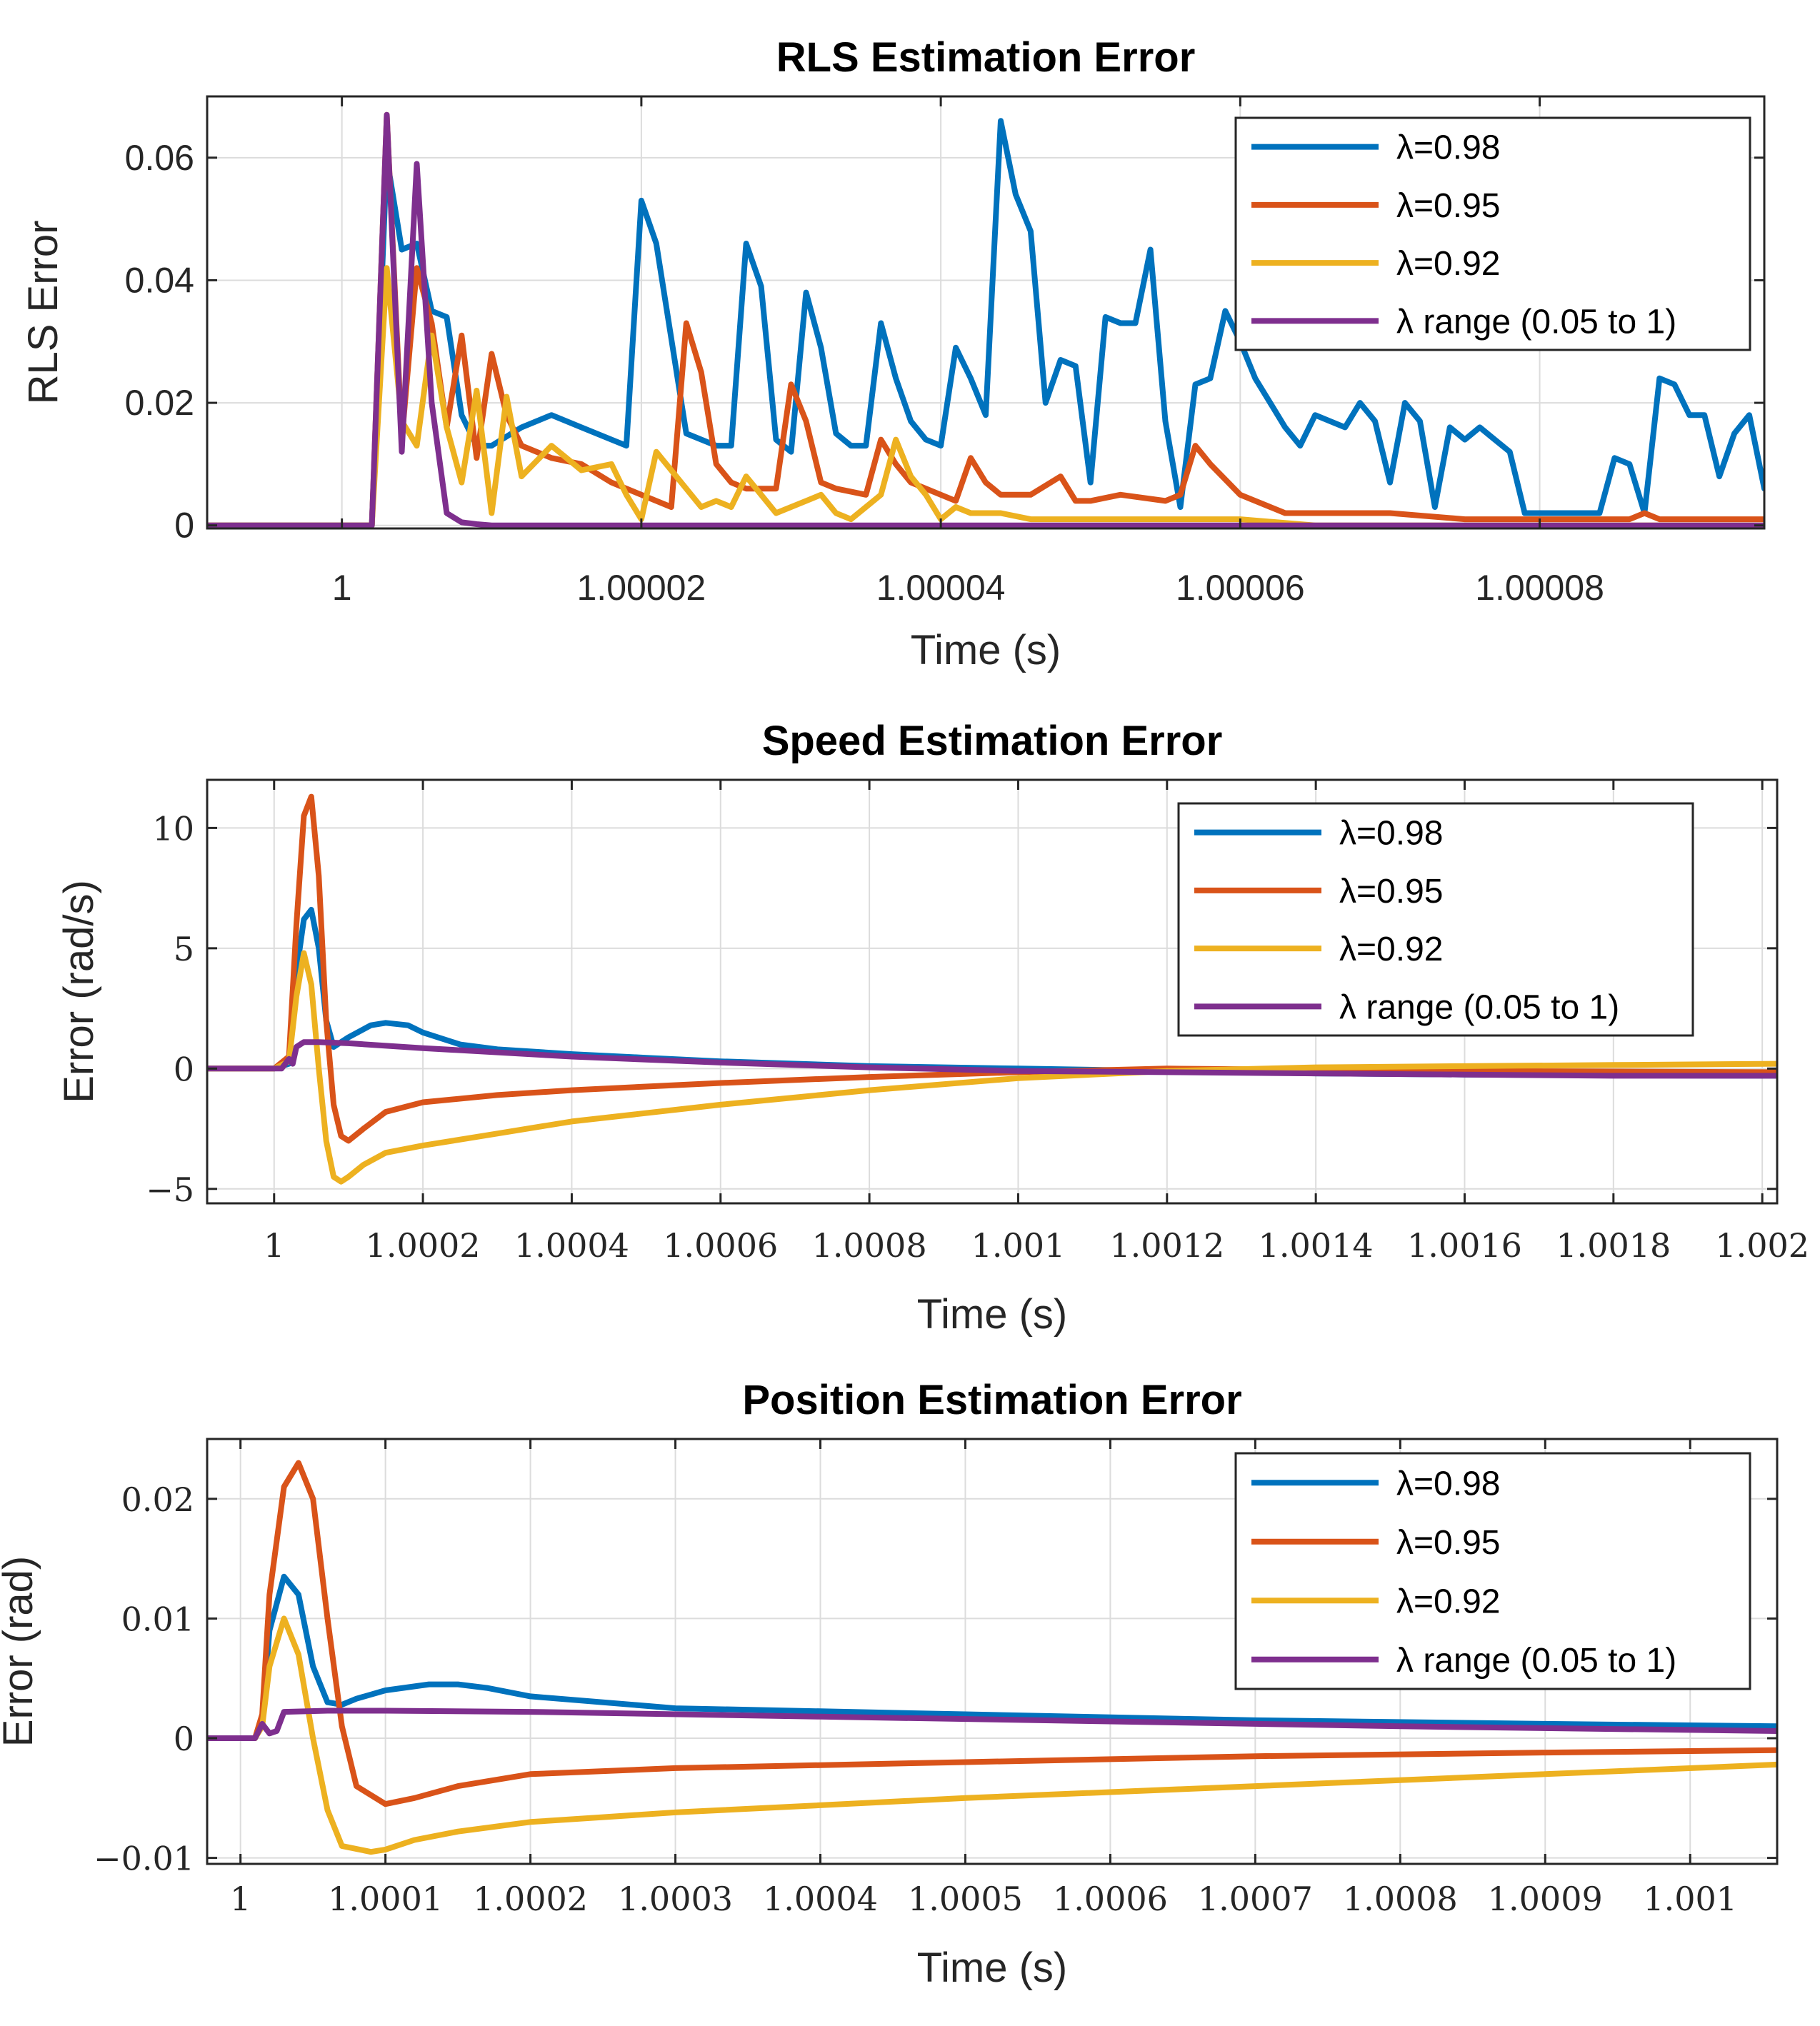 The width and height of the screenshot is (1820, 2026). Describe the element at coordinates (986, 57) in the screenshot. I see `chart-title: RLS Estimation Error` at that location.